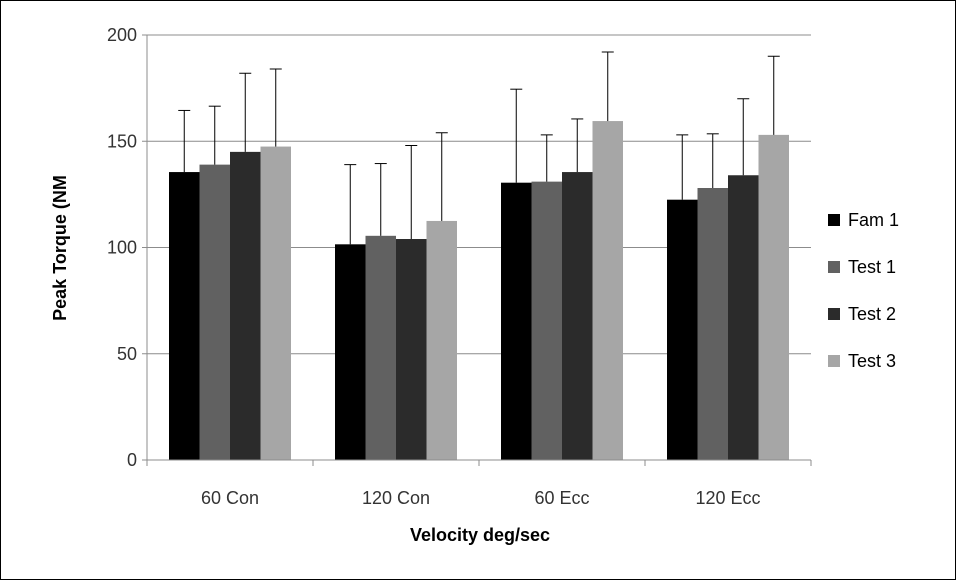 The width and height of the screenshot is (956, 580). I want to click on y-tick-label: 100, so click(122, 248).